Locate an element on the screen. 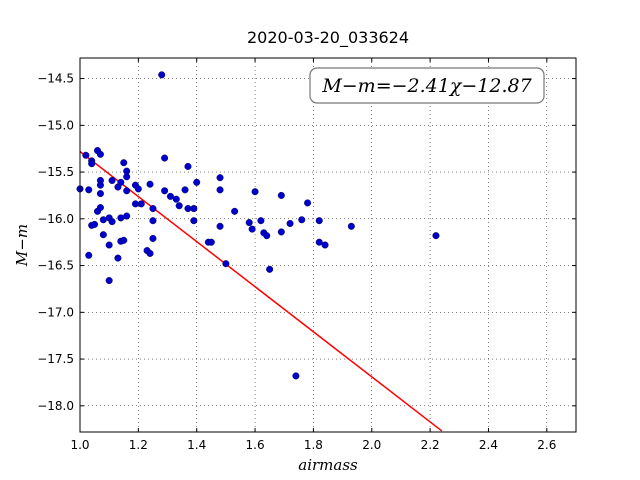 Image resolution: width=640 pixels, height=480 pixels. y-tick-label: −16.5 is located at coordinates (55, 266).